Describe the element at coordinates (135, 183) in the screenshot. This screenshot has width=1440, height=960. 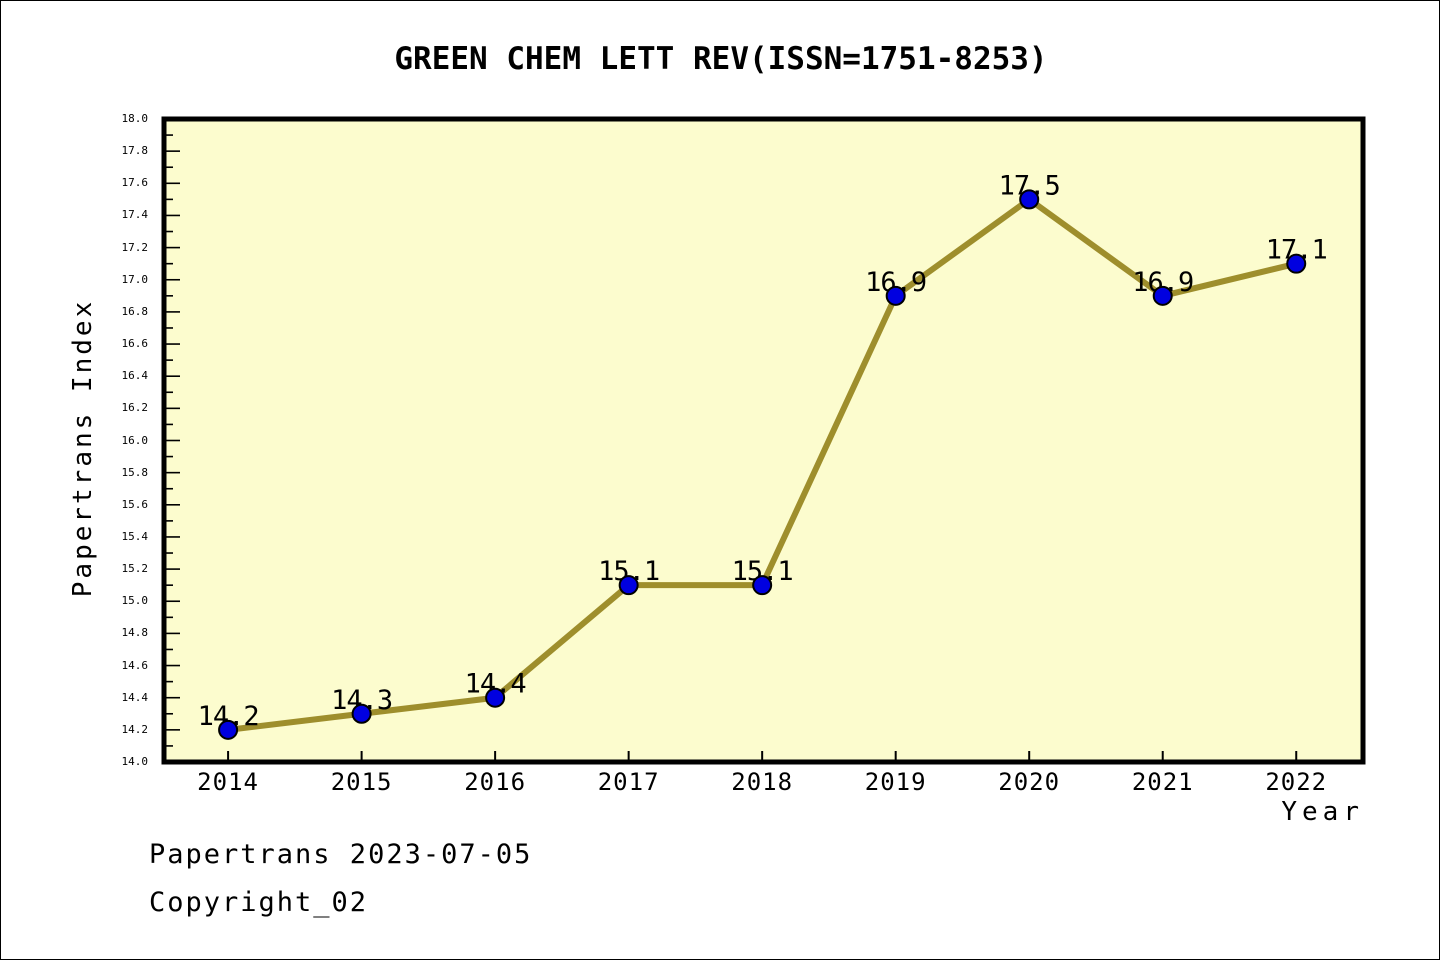
I see `y-tick-label: 17.6` at that location.